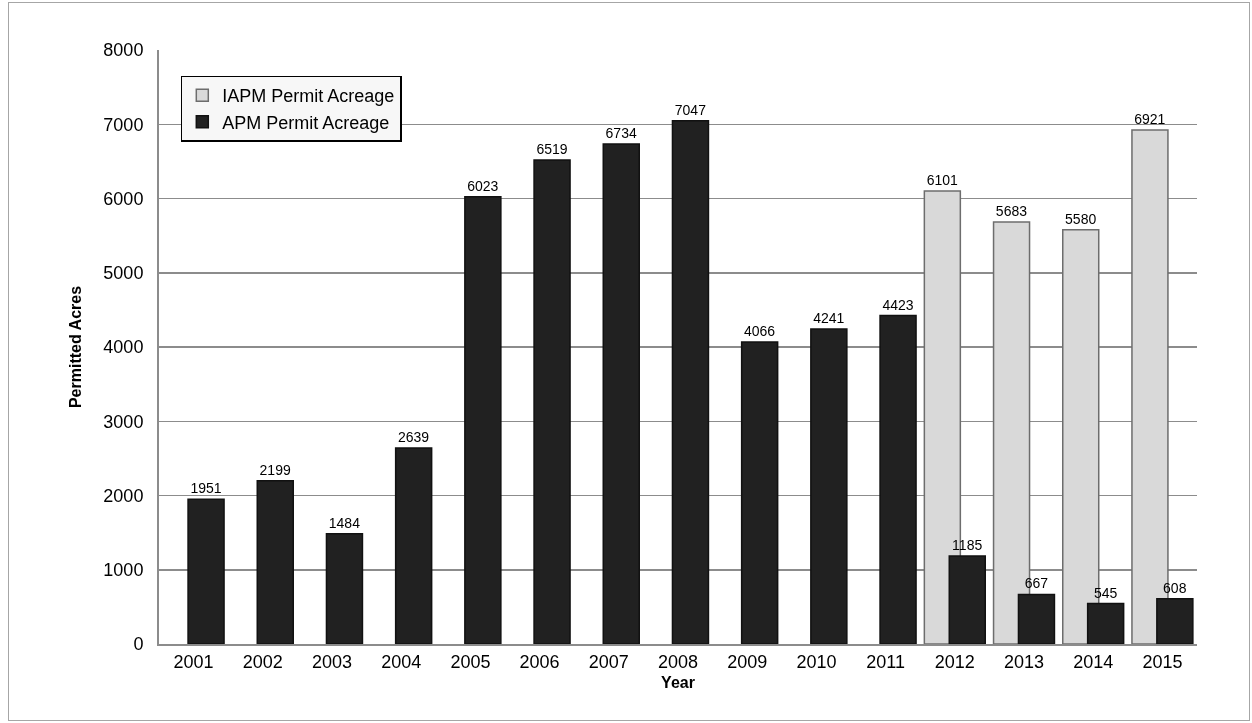 This screenshot has height=723, width=1252. I want to click on x-tick-label: 2003, so click(332, 661).